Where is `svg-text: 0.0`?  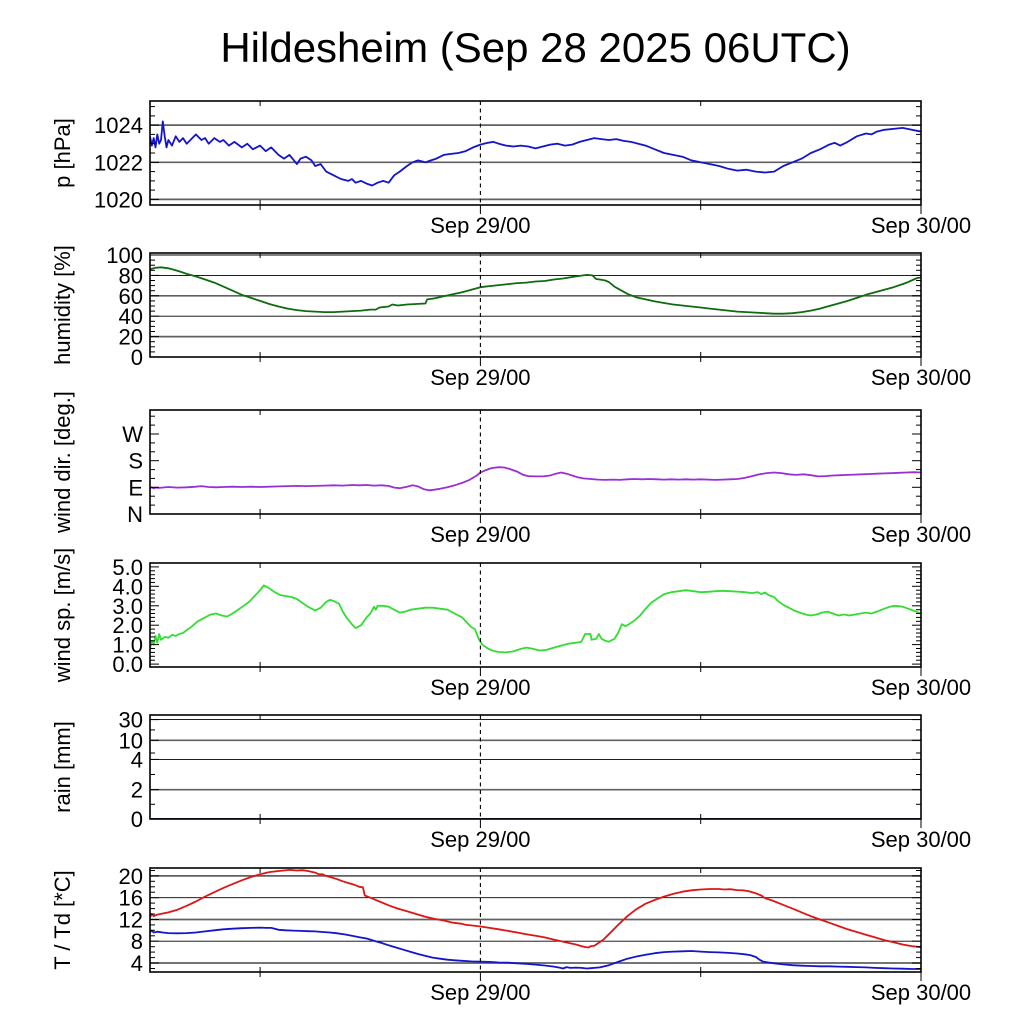
svg-text: 0.0 is located at coordinates (127, 664).